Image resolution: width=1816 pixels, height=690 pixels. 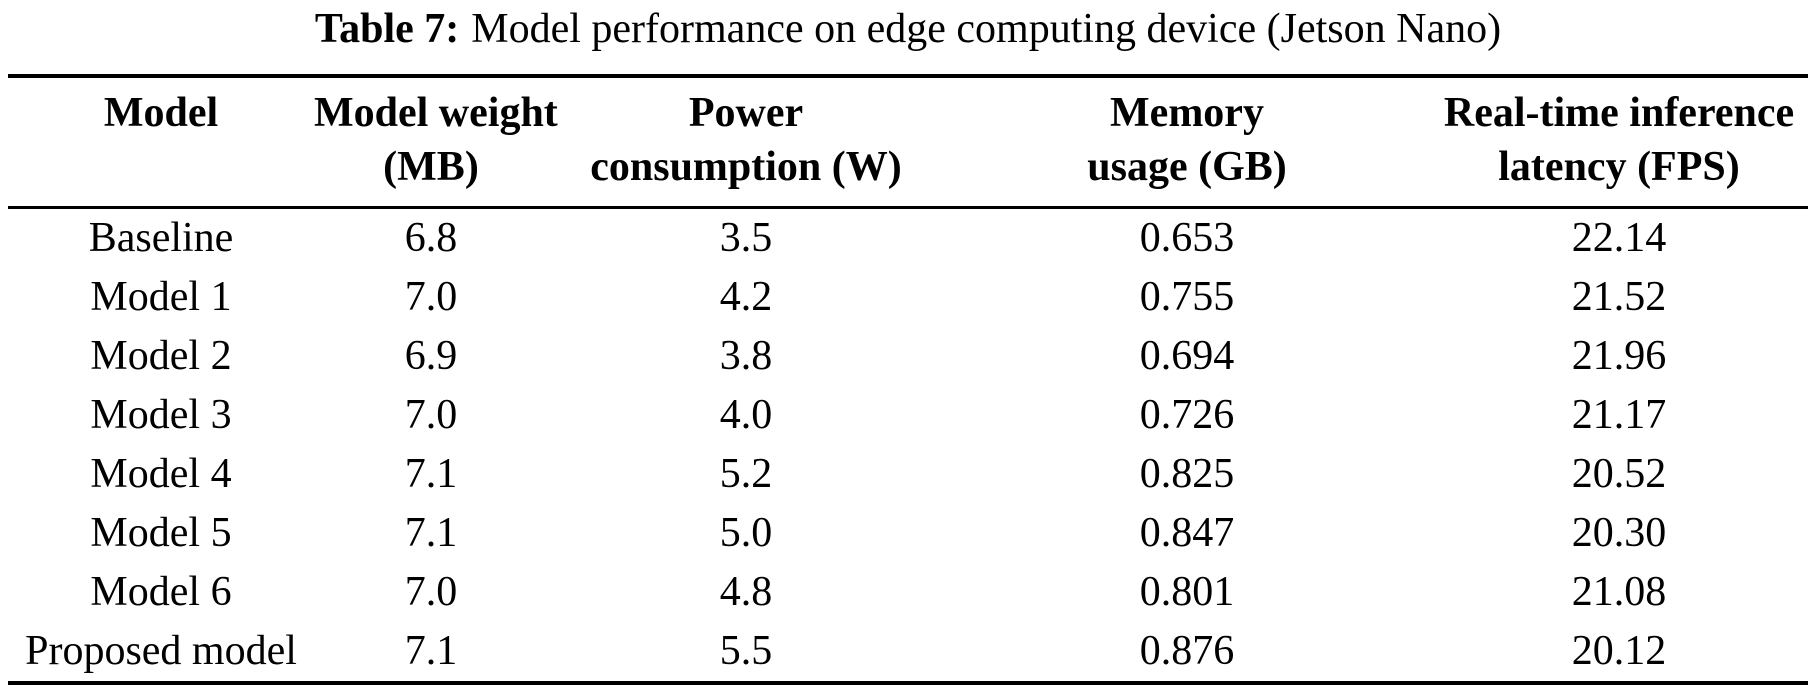 What do you see at coordinates (161, 533) in the screenshot?
I see `model-name-cell: Model 5` at bounding box center [161, 533].